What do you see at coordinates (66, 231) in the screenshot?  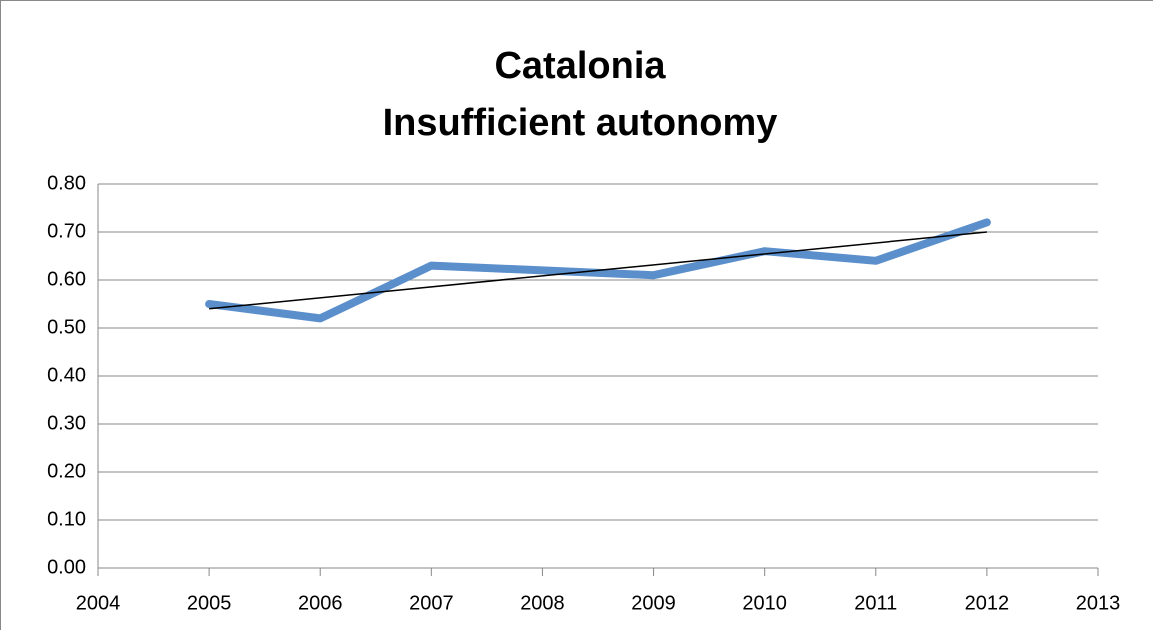 I see `y-tick-label: 0.70` at bounding box center [66, 231].